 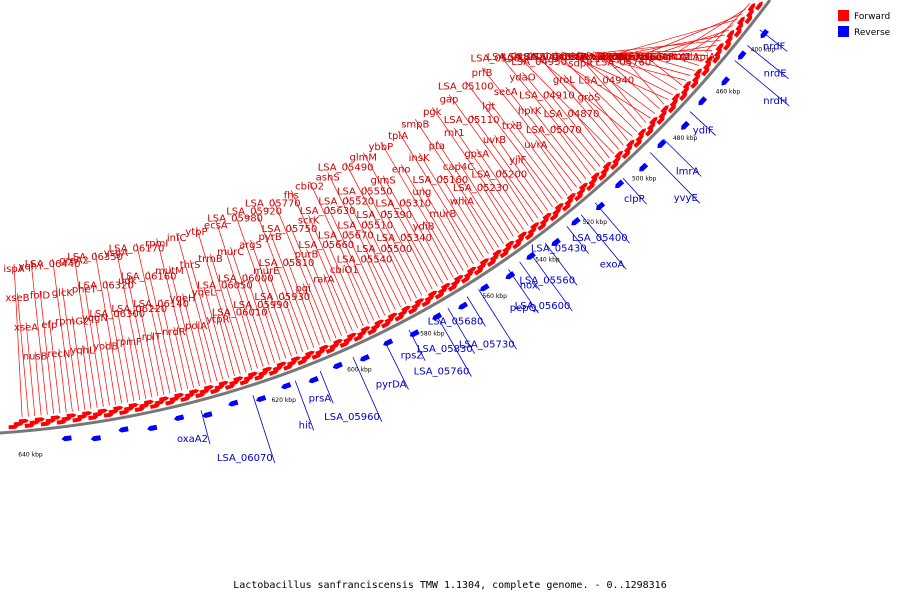 What do you see at coordinates (703, 130) in the screenshot?
I see `gene-label-ydif: ydiF` at bounding box center [703, 130].